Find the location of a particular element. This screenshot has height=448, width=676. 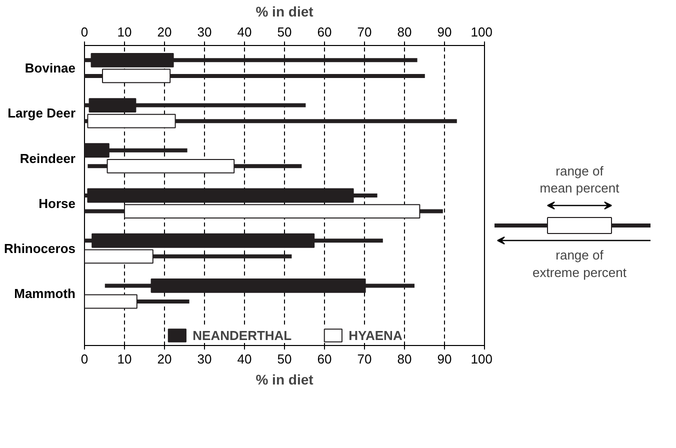

x-tick-label: 30 is located at coordinates (204, 32).